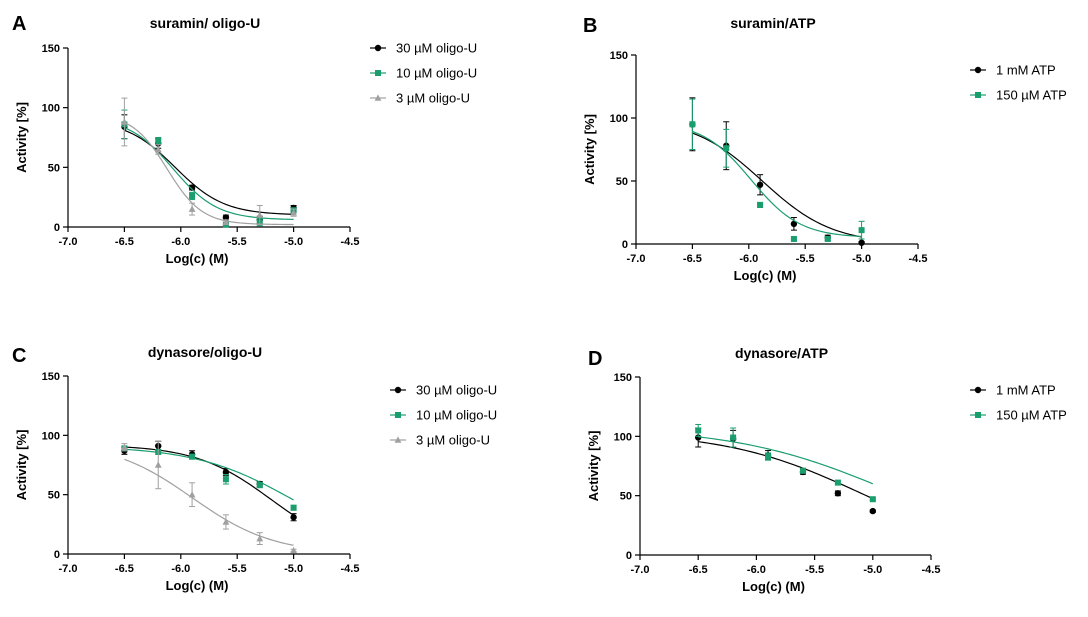 Image resolution: width=1088 pixels, height=617 pixels. What do you see at coordinates (636, 259) in the screenshot?
I see `x-tick-label: -7.0` at bounding box center [636, 259].